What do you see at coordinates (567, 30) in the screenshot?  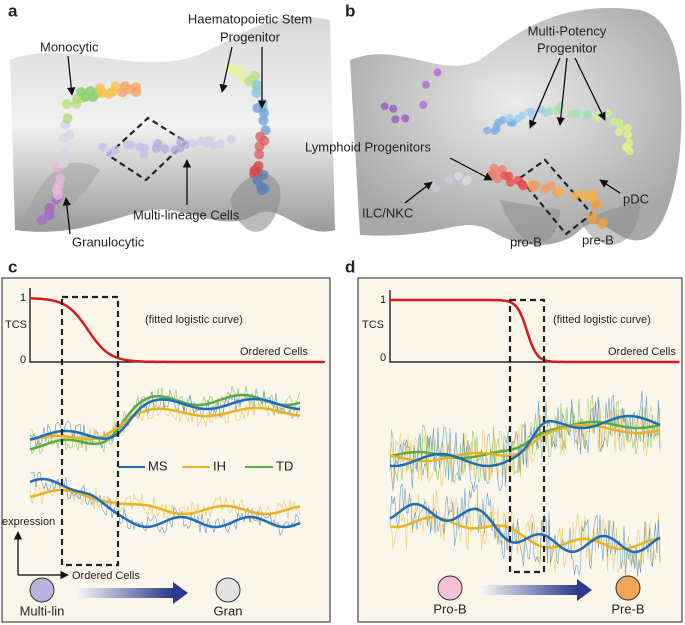 I see `annotation: Multi-Potency` at bounding box center [567, 30].